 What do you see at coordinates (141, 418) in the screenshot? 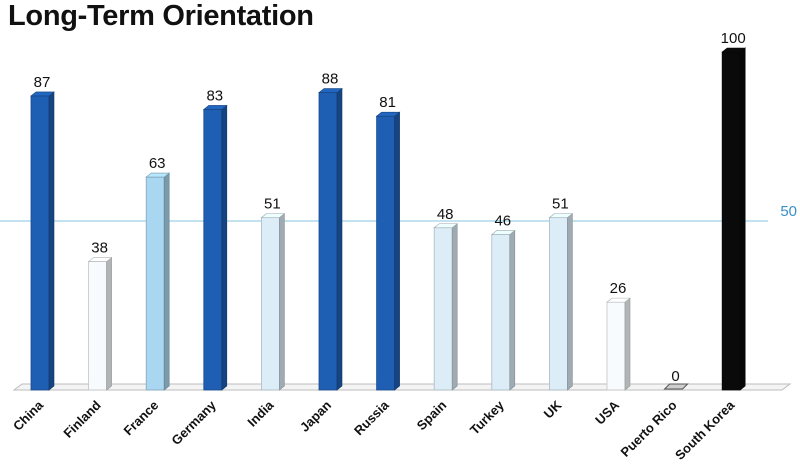
I see `category-label-france: France` at bounding box center [141, 418].